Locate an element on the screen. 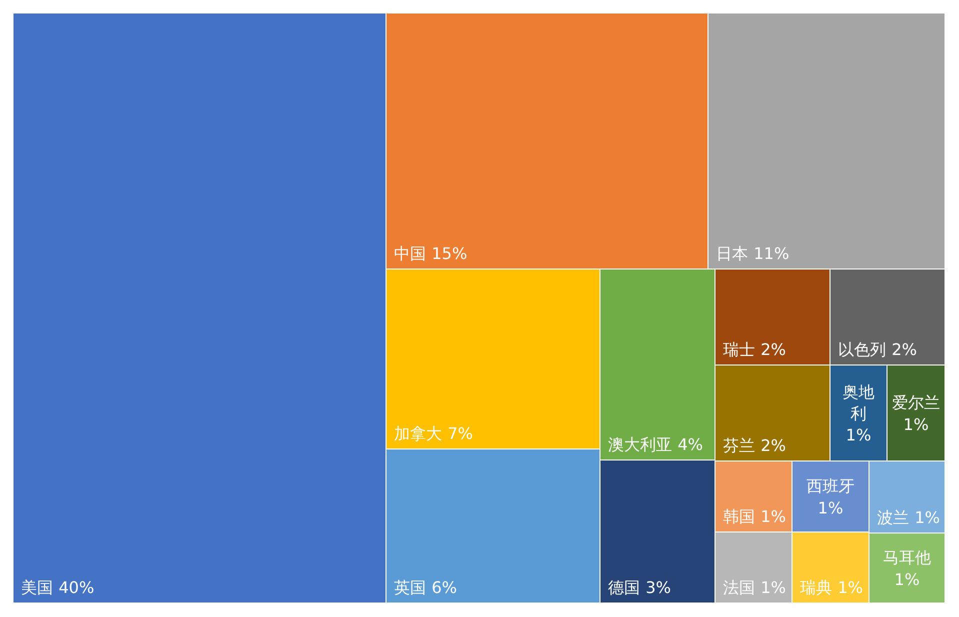  category-label: 英国 is located at coordinates (410, 587).